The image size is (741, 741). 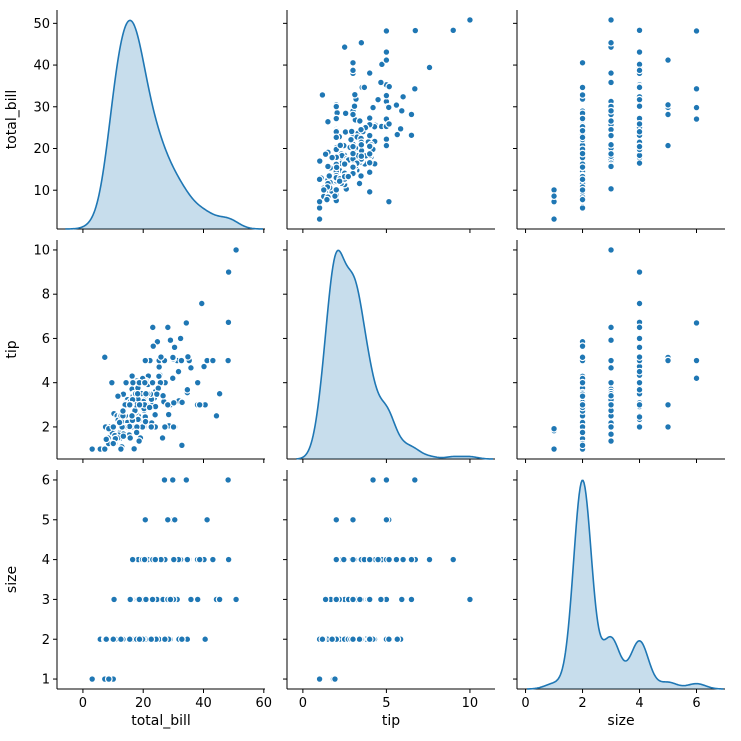 What do you see at coordinates (46, 520) in the screenshot?
I see `y-tick-label: 5` at bounding box center [46, 520].